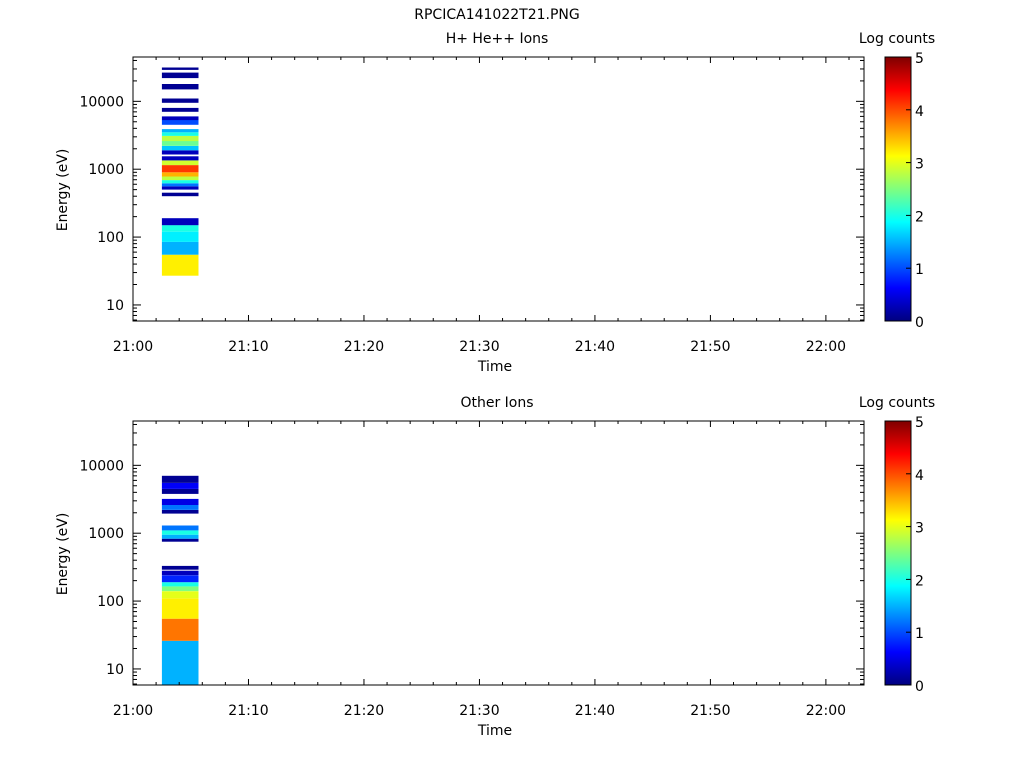 This screenshot has height=768, width=1024. What do you see at coordinates (497, 39) in the screenshot?
I see `panel-title: H+ He++ Ions` at bounding box center [497, 39].